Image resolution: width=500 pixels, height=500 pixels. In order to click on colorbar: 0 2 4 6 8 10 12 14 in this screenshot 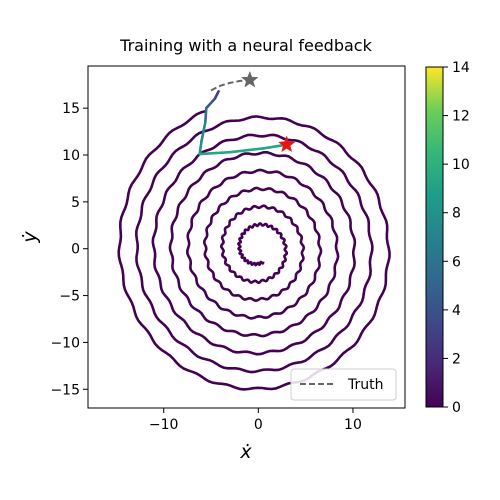, I will do `click(447, 238)`.